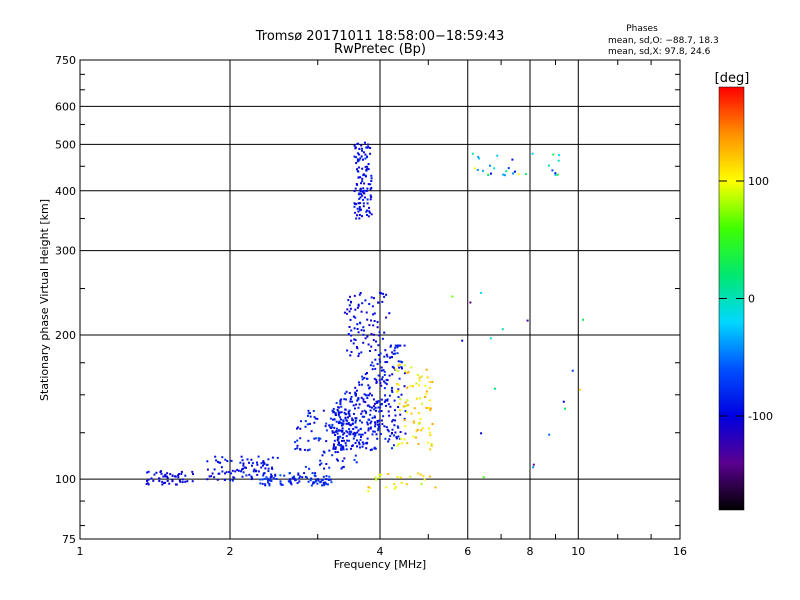 The height and width of the screenshot is (600, 800). I want to click on x-tick-label: 4, so click(380, 551).